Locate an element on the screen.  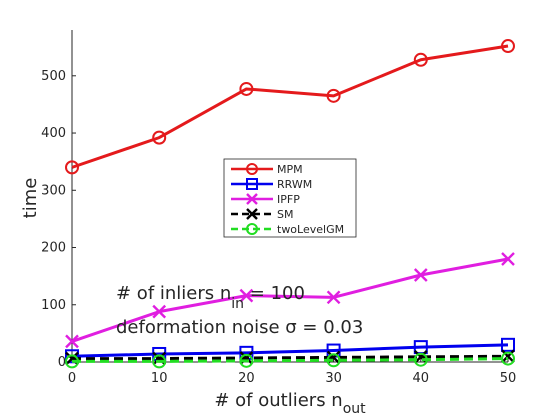
x-tick-label: 40 is located at coordinates (421, 378).